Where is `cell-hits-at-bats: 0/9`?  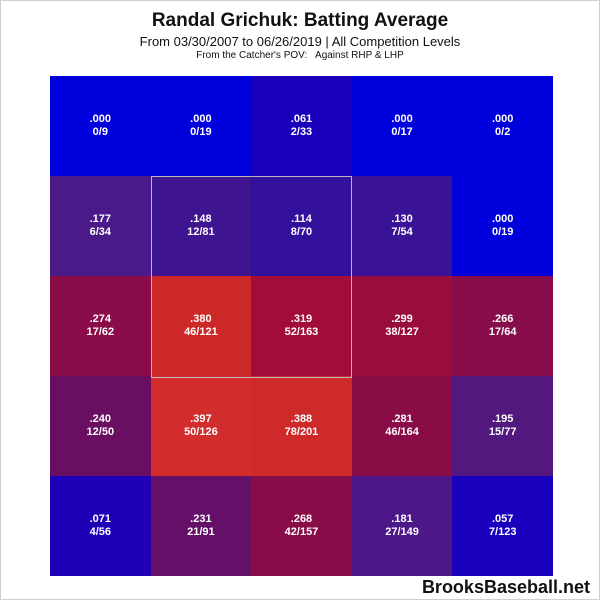
cell-hits-at-bats: 0/9 is located at coordinates (100, 132).